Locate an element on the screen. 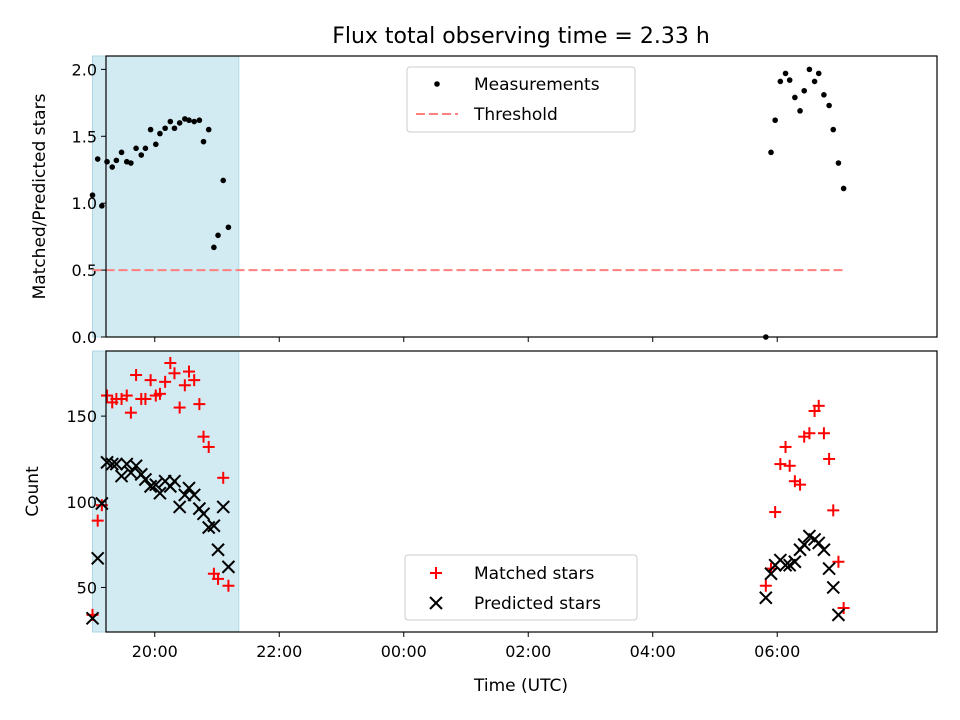 This screenshot has height=720, width=960. shaded-interval is located at coordinates (166, 196).